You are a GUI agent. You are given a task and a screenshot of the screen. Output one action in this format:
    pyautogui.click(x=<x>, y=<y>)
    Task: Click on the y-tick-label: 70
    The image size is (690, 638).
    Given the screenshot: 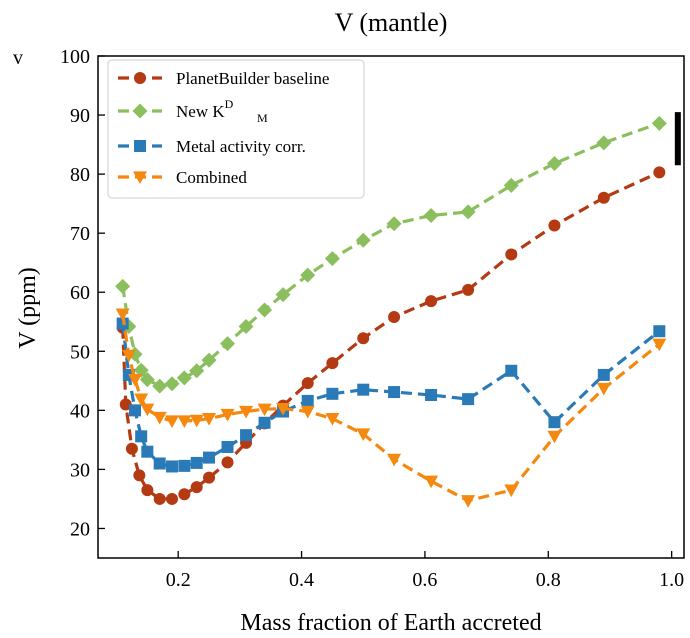 What is the action you would take?
    pyautogui.click(x=80, y=234)
    